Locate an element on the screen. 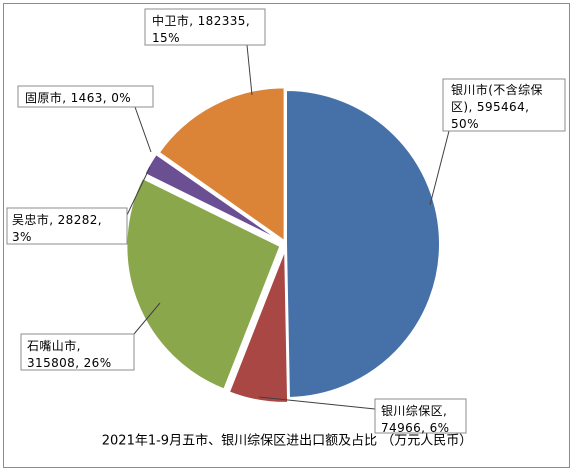 The width and height of the screenshot is (575, 473). data-label-4-line-0: 固原市, 1463, 0% is located at coordinates (78, 97).